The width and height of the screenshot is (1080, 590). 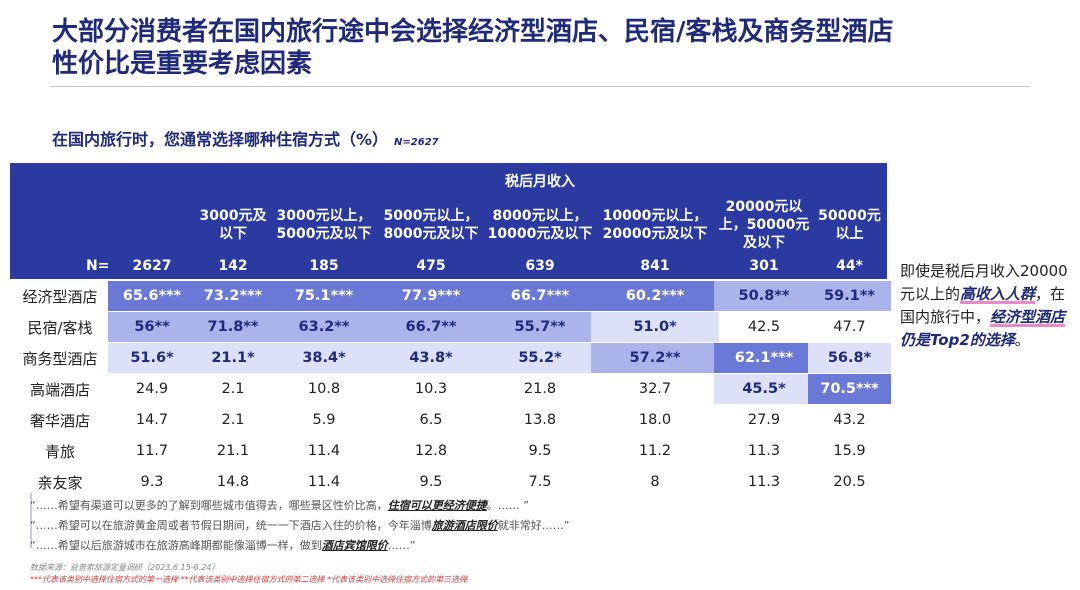 I want to click on table-cell: 32.7, so click(x=655, y=389).